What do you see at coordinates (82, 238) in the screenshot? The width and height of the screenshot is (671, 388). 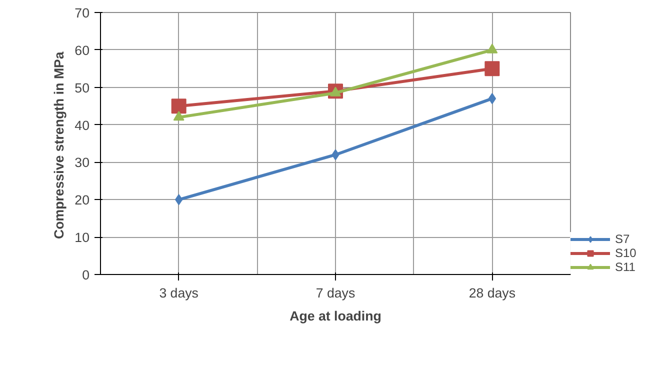 I see `y-tick-label: 10` at bounding box center [82, 238].